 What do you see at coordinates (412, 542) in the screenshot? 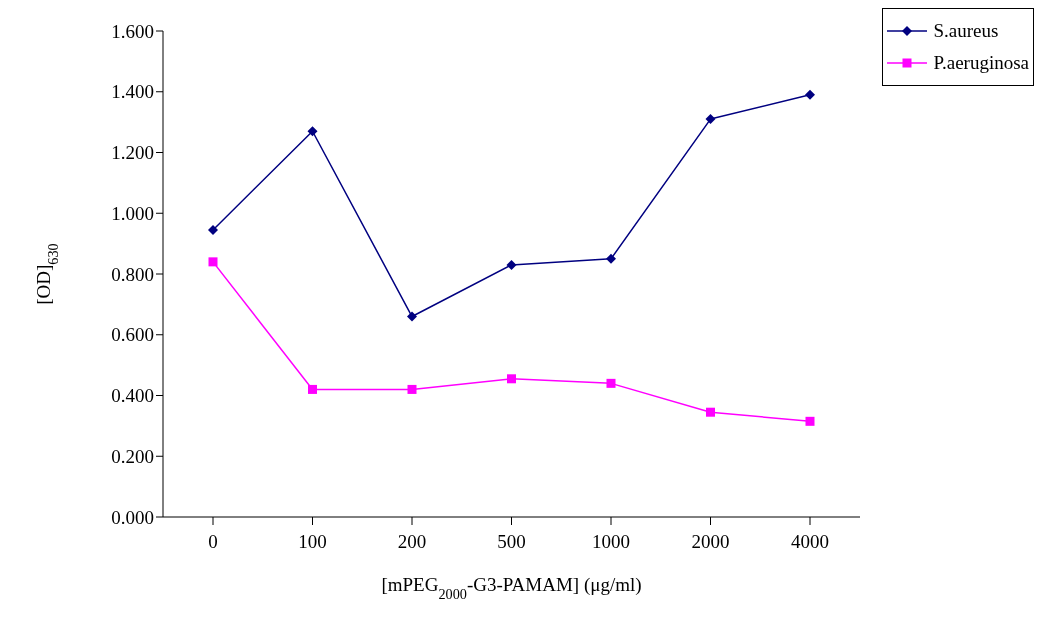
I see `x-tick-label: 200` at bounding box center [412, 542].